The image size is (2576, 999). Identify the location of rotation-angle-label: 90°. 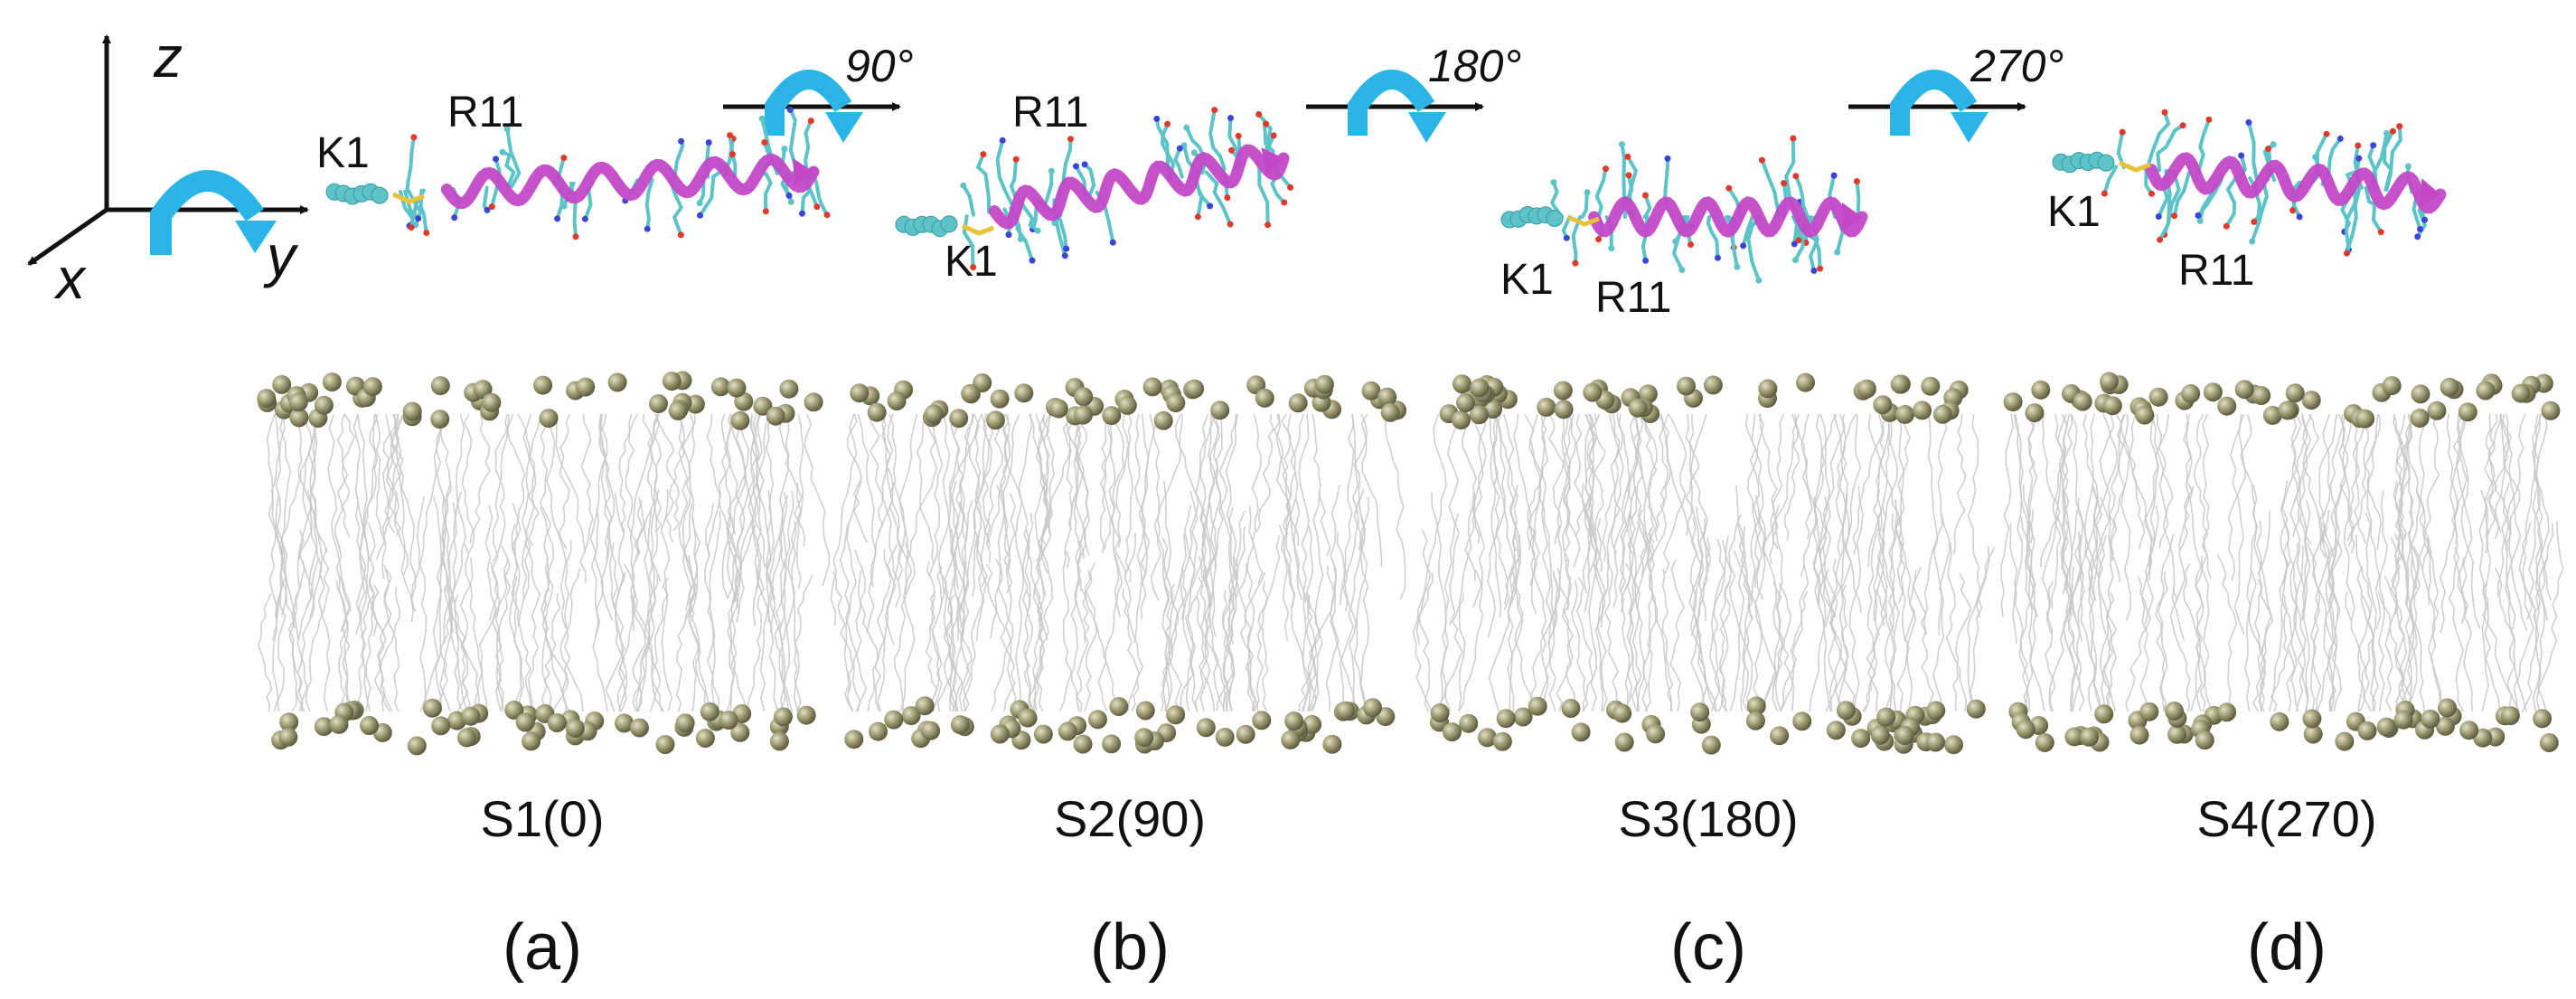
(880, 66).